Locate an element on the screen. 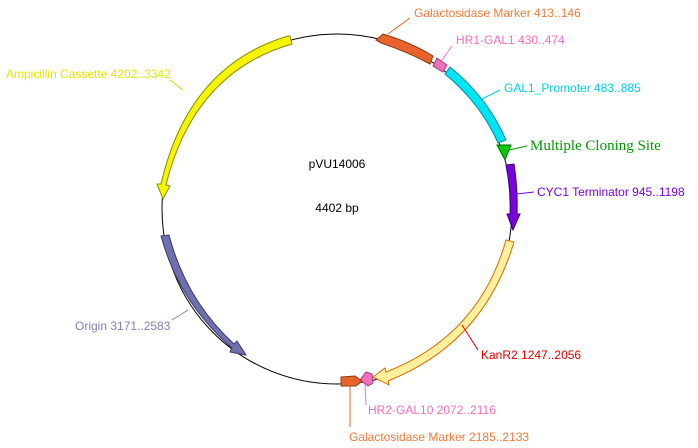 This screenshot has width=698, height=448. hr2-gal10-arrow is located at coordinates (366, 379).